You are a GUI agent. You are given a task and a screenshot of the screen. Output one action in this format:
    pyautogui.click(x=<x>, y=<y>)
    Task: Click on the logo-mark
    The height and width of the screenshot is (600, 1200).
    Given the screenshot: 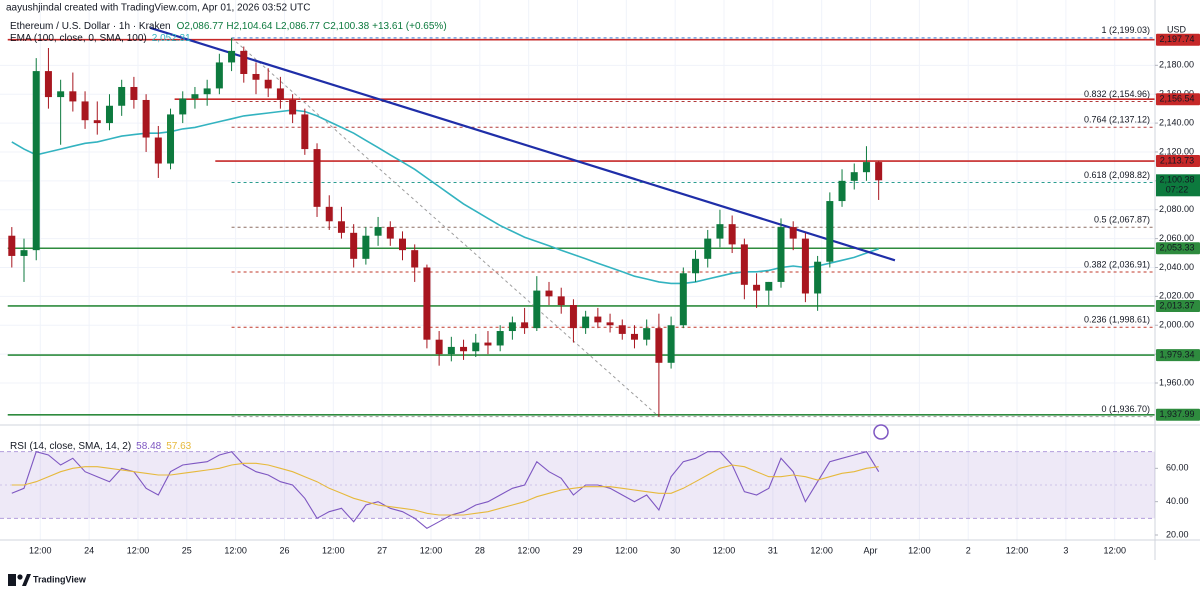 What is the action you would take?
    pyautogui.click(x=26, y=580)
    